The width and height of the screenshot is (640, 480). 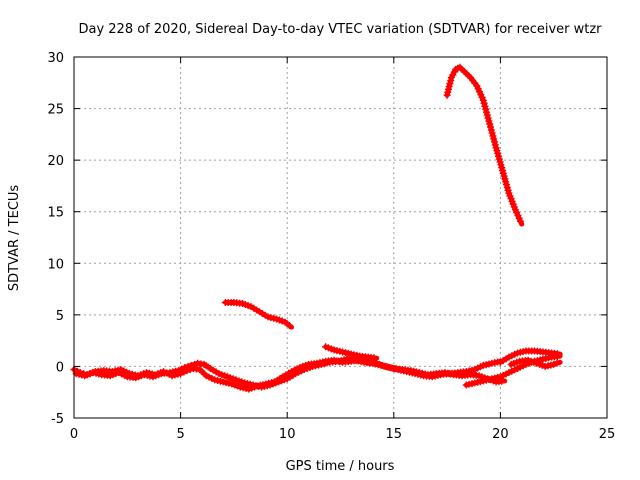 I want to click on y-tick-label: 15, so click(x=55, y=213).